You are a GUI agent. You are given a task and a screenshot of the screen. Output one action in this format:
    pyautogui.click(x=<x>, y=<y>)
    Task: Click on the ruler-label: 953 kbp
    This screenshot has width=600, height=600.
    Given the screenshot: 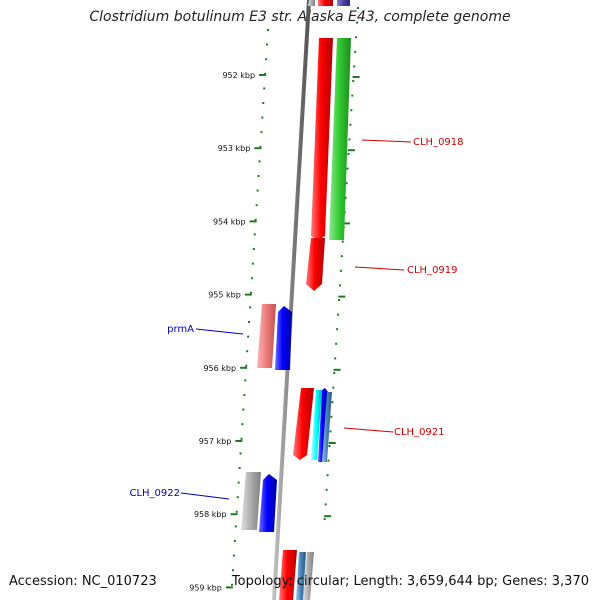 What is the action you would take?
    pyautogui.click(x=234, y=148)
    